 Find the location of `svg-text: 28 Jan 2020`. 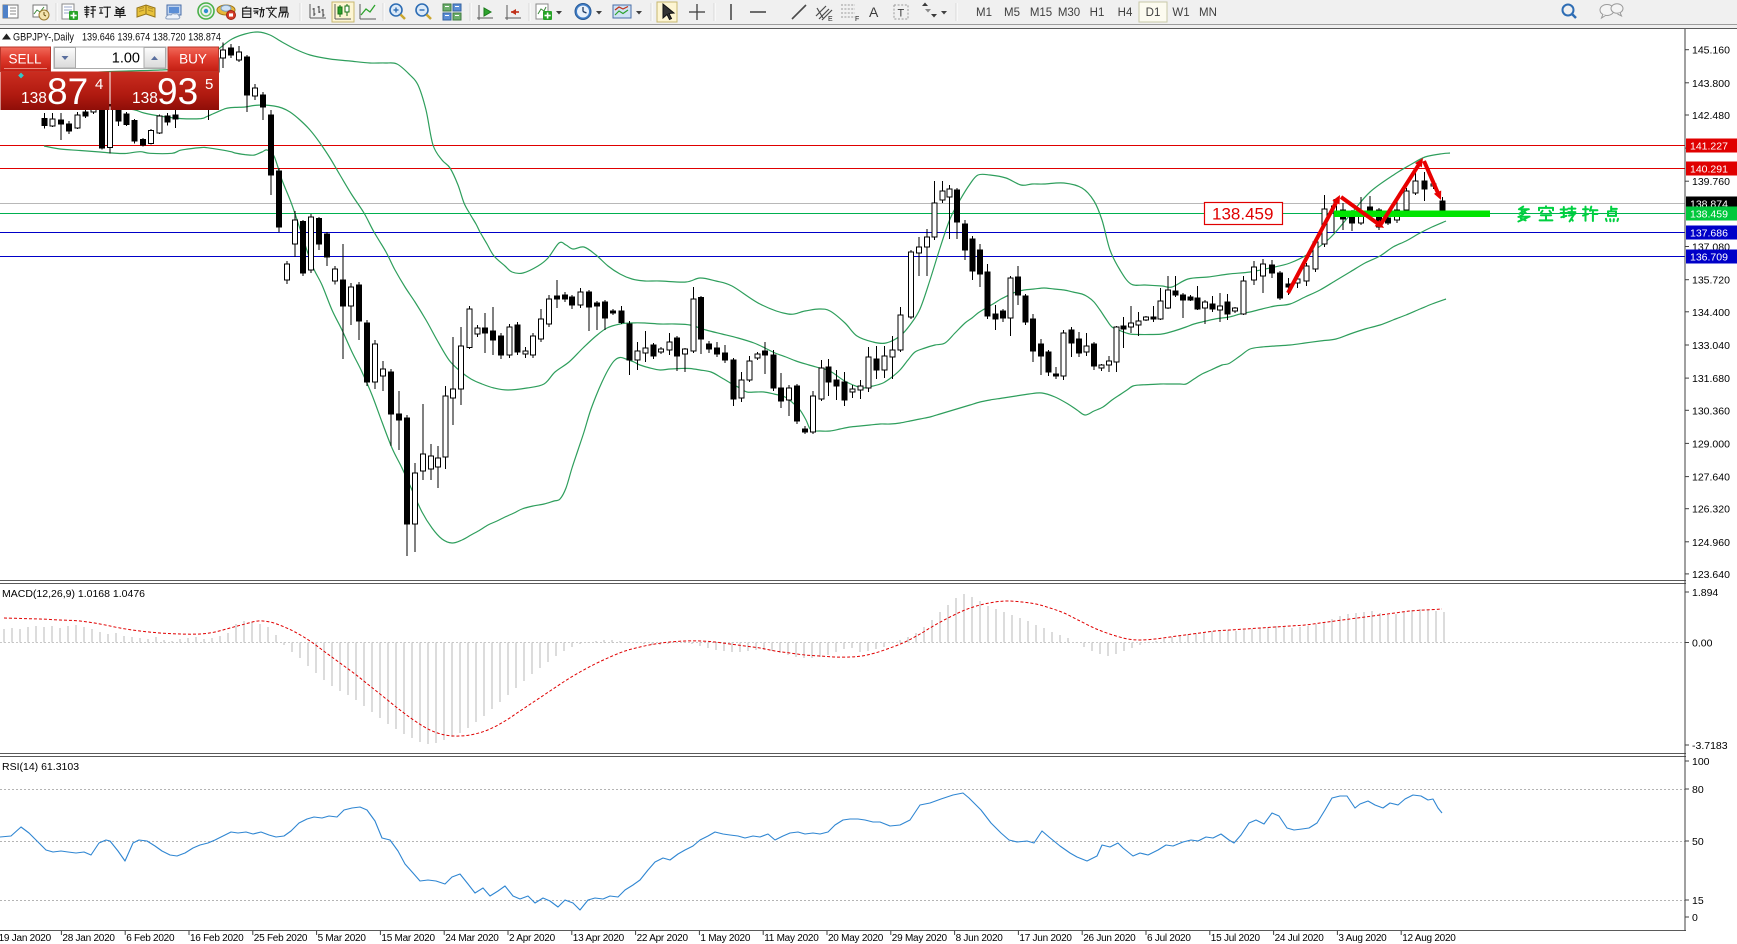

svg-text: 28 Jan 2020 is located at coordinates (88, 938).